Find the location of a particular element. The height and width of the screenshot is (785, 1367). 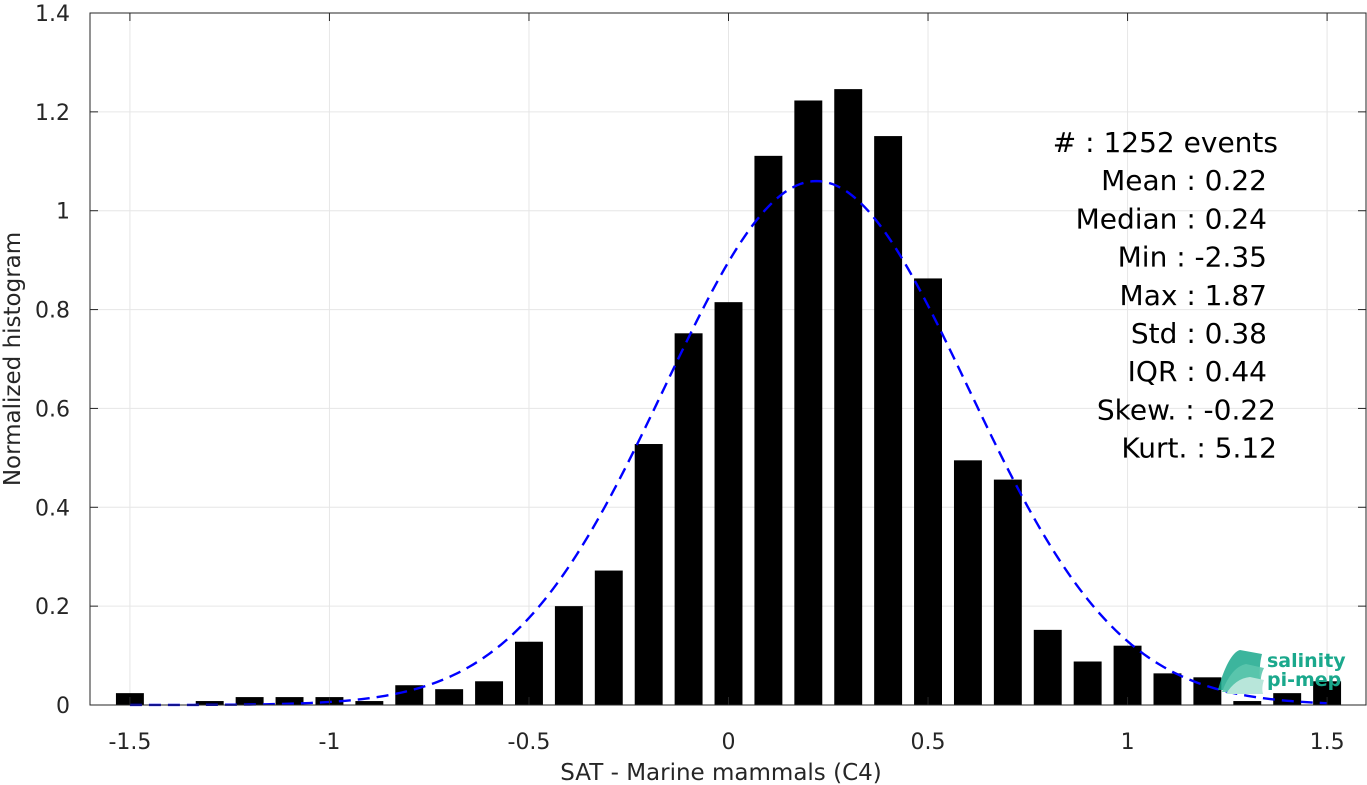

stat-line-0: # : 1252 events is located at coordinates (1165, 142).